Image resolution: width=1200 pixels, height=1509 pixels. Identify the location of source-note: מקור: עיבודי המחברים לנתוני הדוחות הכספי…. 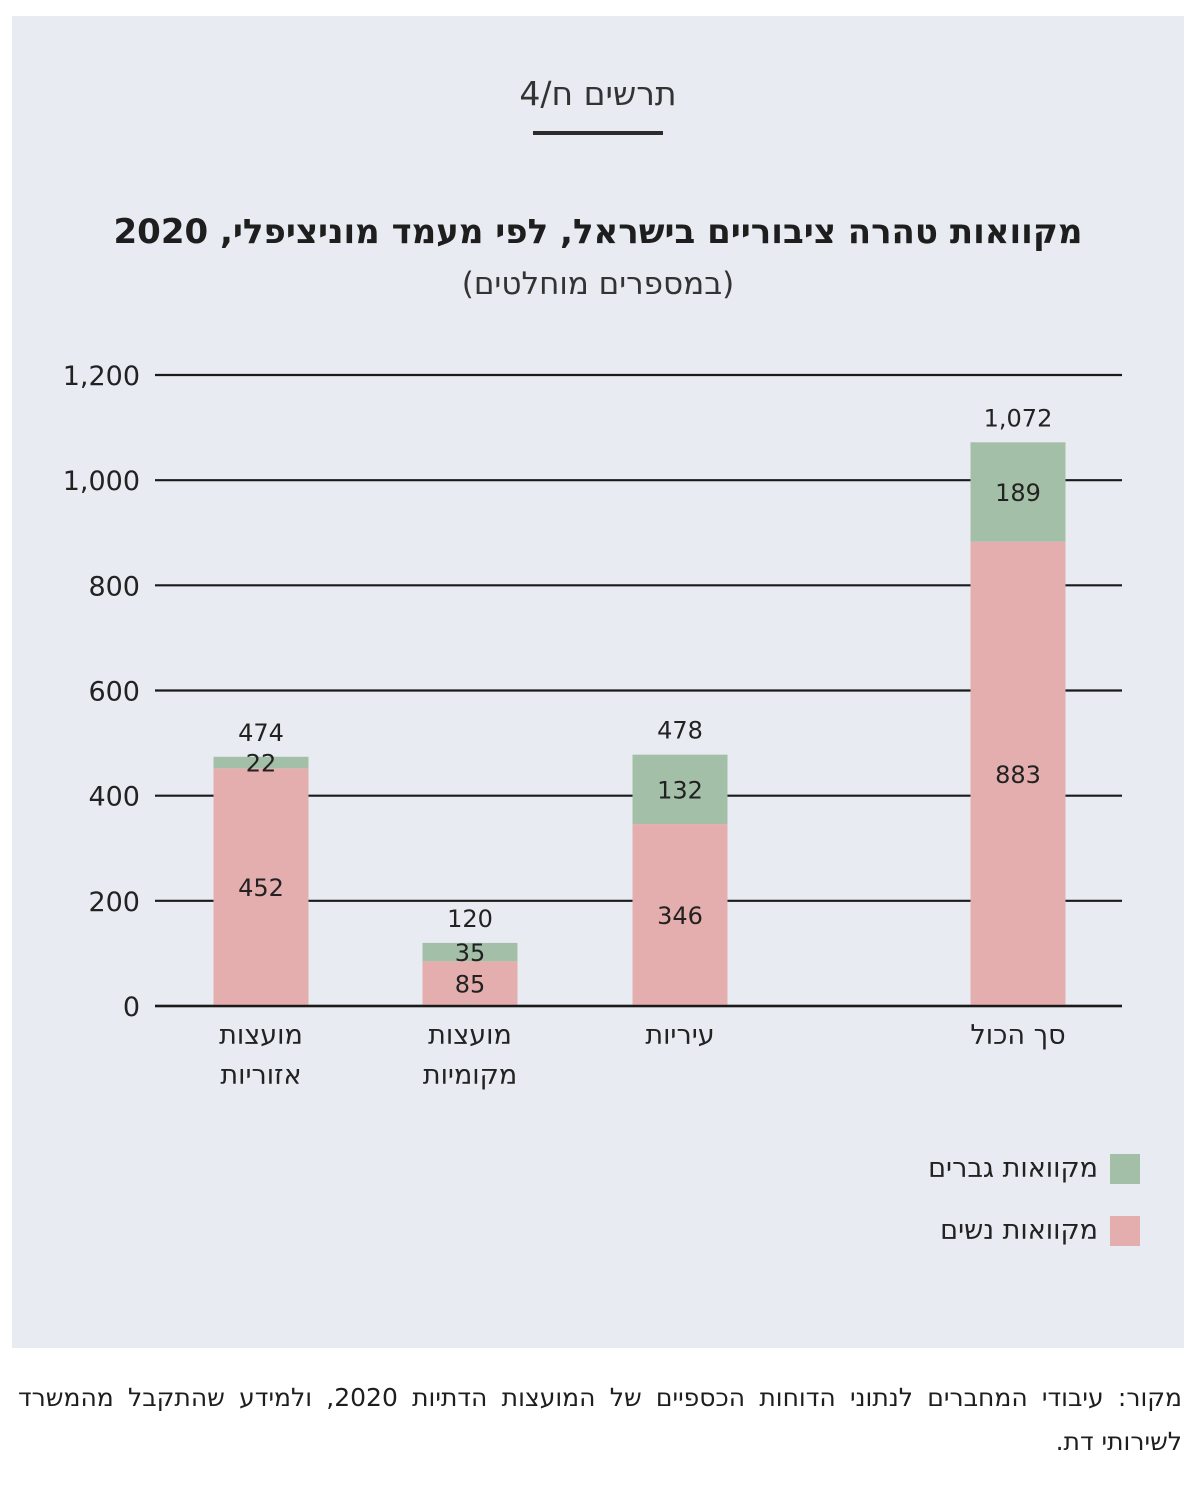
(600, 1419).